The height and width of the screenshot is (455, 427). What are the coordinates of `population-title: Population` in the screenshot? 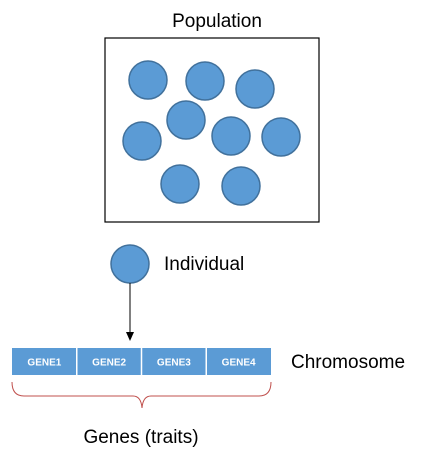 It's located at (217, 21).